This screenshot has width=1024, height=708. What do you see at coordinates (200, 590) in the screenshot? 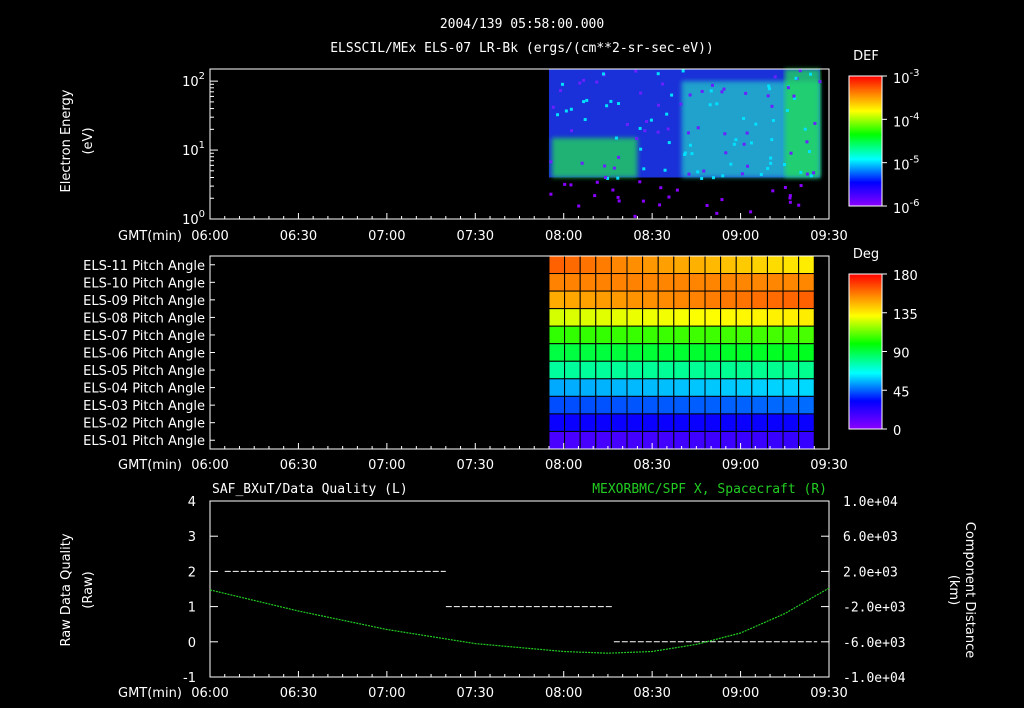
I see `line-left-y-ticks: 4 3 2 1 0 -1` at bounding box center [200, 590].